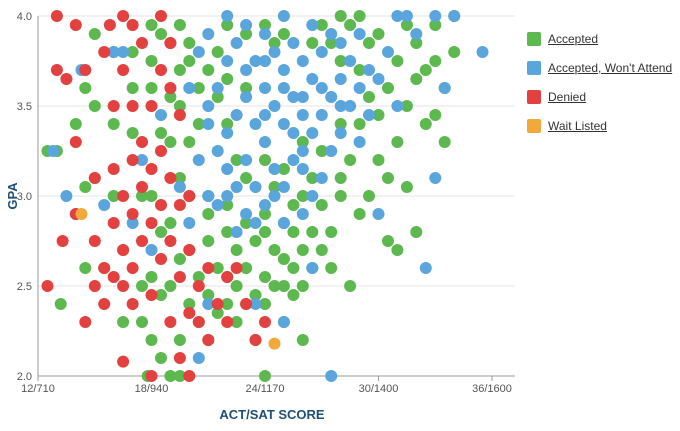 The image size is (680, 431). What do you see at coordinates (599, 39) in the screenshot?
I see `legend-item-accepted: Accepted` at bounding box center [599, 39].